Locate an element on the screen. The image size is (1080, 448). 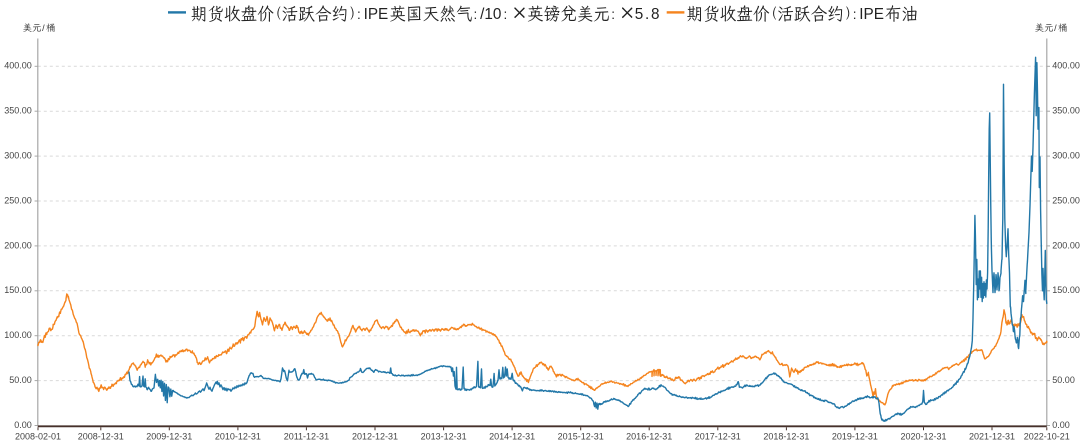
svg-text: 2008-02-01 is located at coordinates (38, 437).